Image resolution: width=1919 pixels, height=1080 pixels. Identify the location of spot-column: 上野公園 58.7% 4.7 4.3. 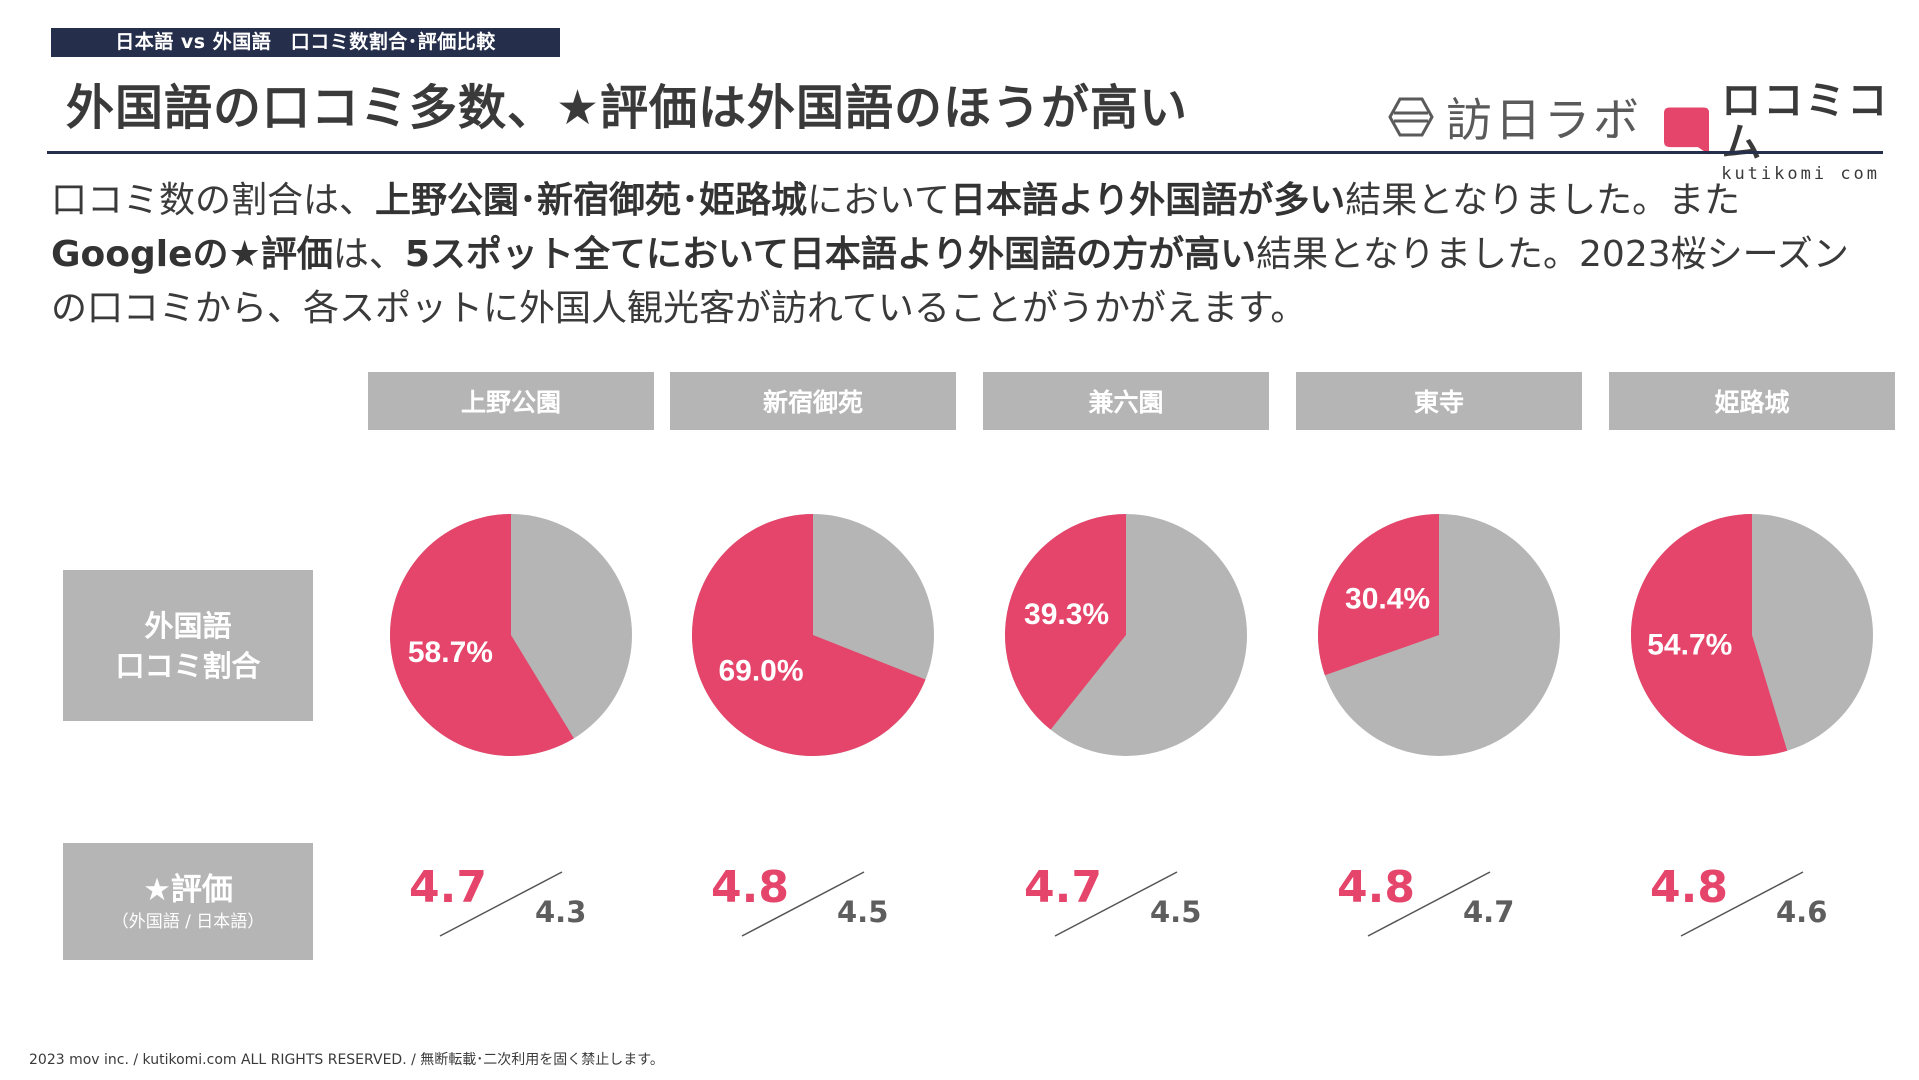
(511, 654).